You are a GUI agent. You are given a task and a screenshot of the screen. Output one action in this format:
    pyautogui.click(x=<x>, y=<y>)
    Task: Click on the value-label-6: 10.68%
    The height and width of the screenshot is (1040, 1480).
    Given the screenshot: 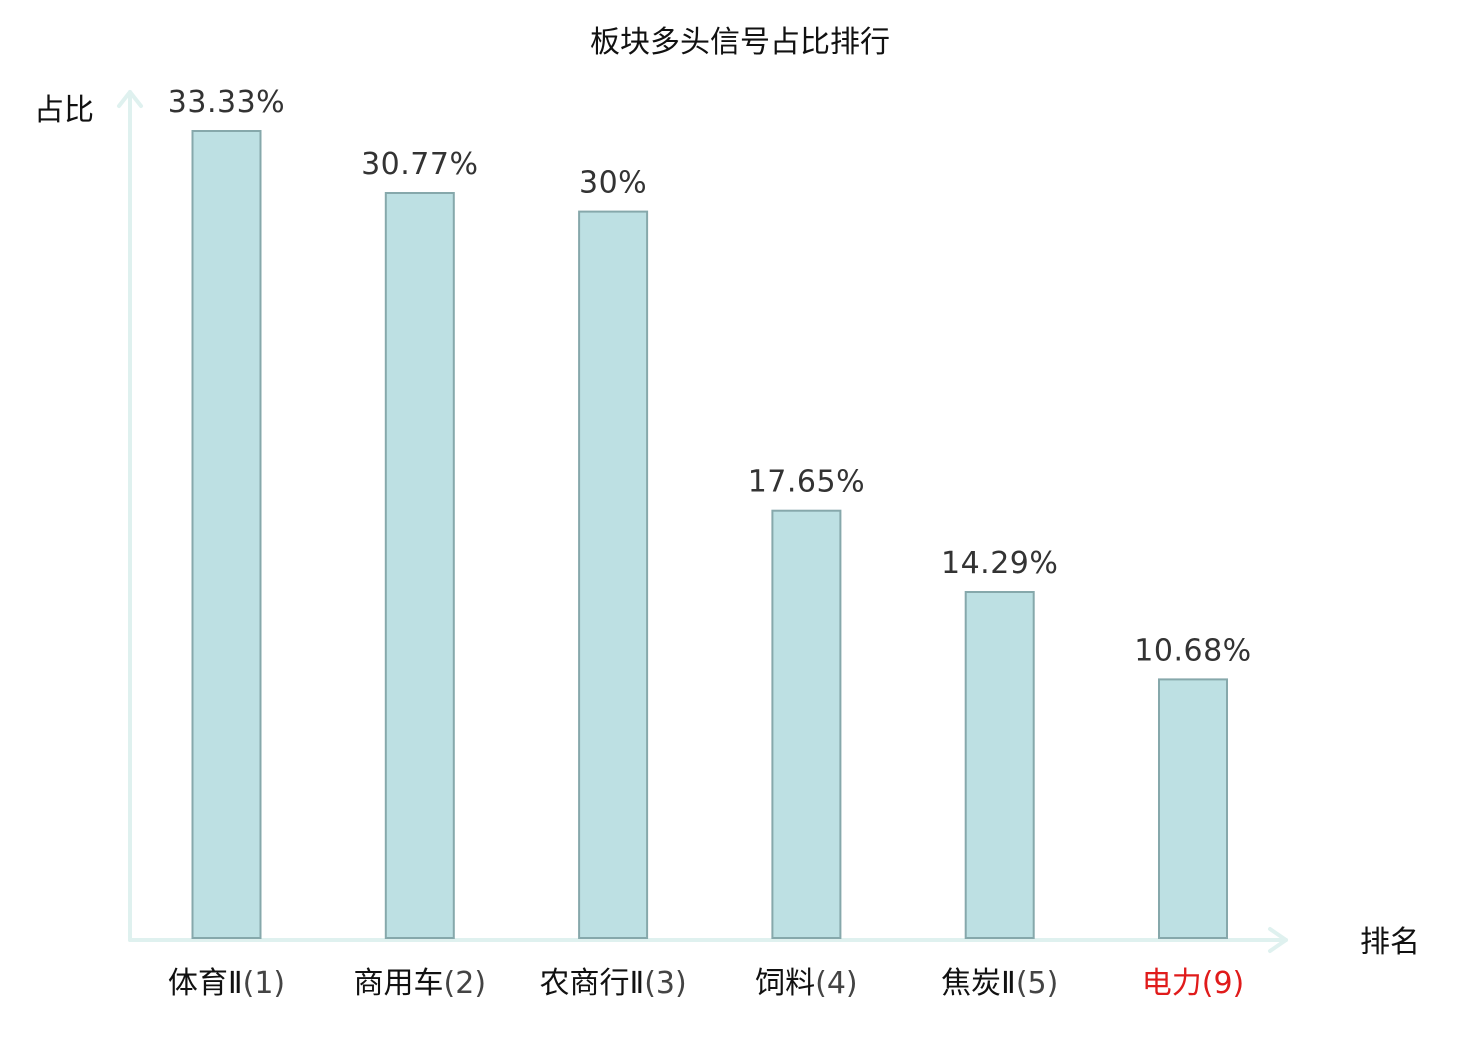 What is the action you would take?
    pyautogui.click(x=1192, y=650)
    